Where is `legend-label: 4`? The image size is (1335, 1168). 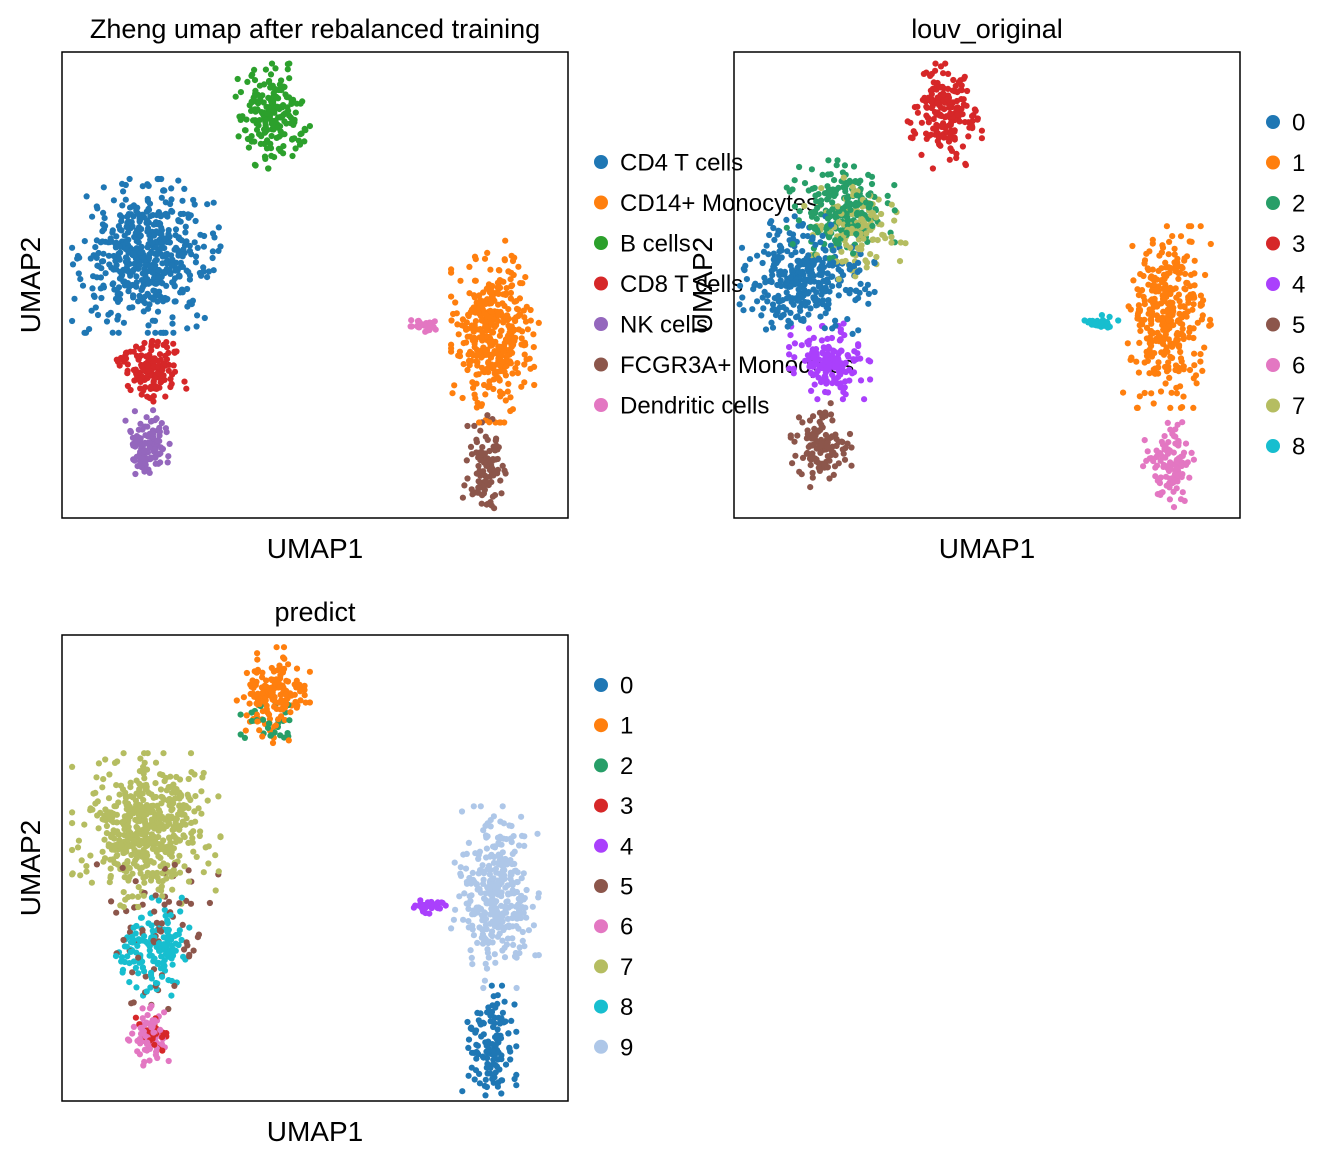
legend-label: 4 is located at coordinates (1298, 285).